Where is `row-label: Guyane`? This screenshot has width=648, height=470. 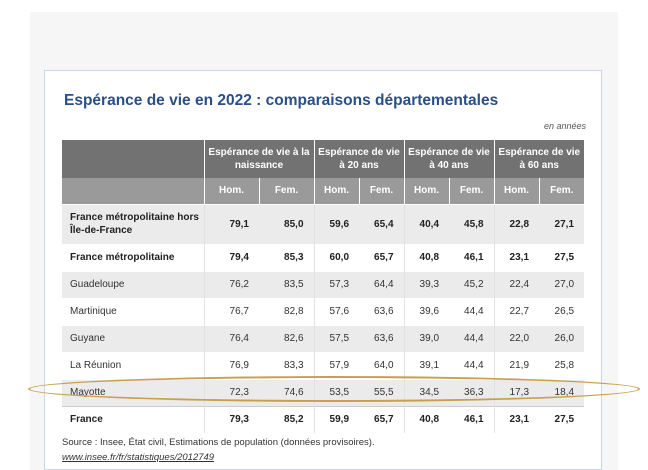
row-label: Guyane is located at coordinates (133, 338).